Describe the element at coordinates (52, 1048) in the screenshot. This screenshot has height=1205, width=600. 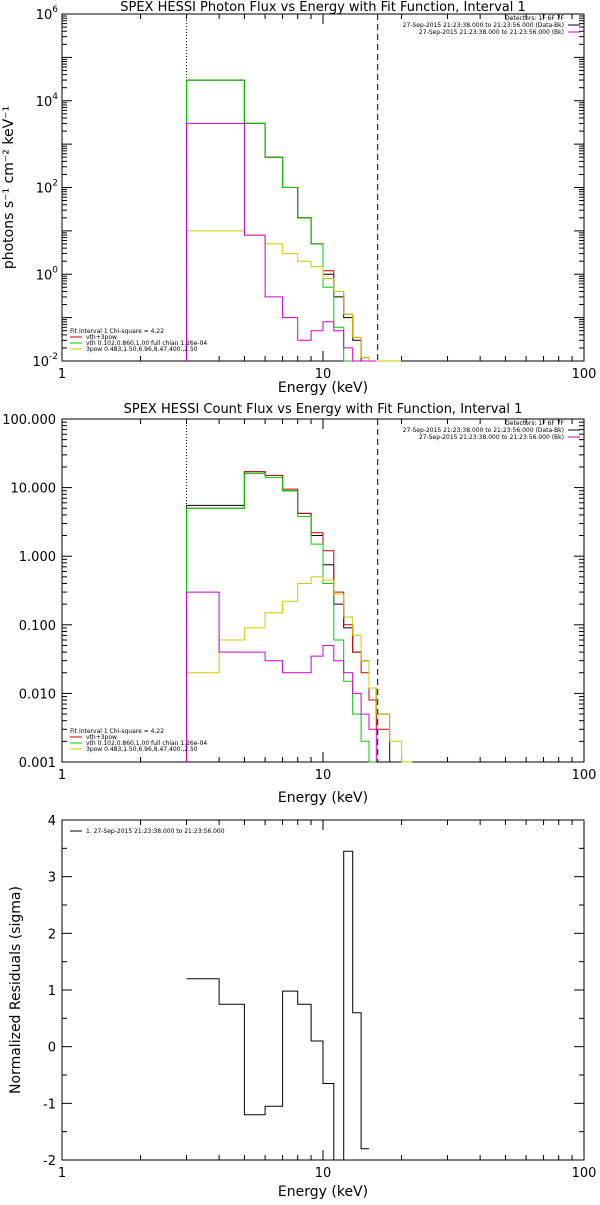
I see `y-tick-label: 0` at that location.